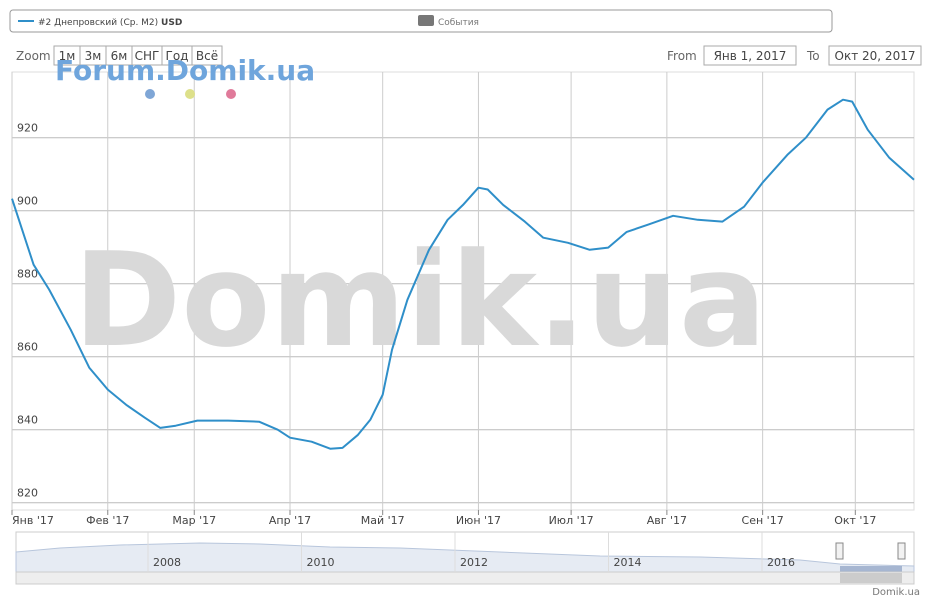  Describe the element at coordinates (478, 520) in the screenshot. I see `x-tick-label: Июн '17` at that location.